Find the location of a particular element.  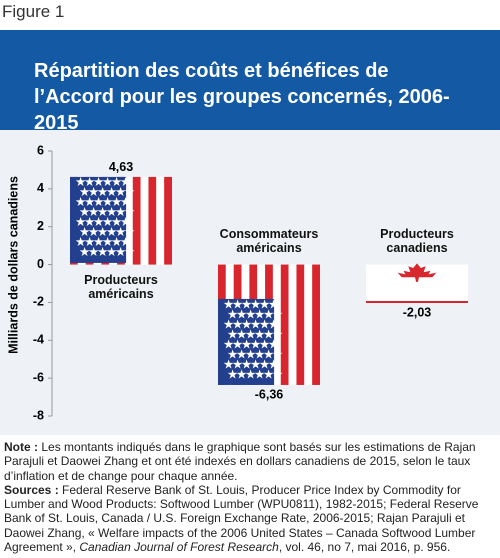

flag-bar is located at coordinates (417, 283).